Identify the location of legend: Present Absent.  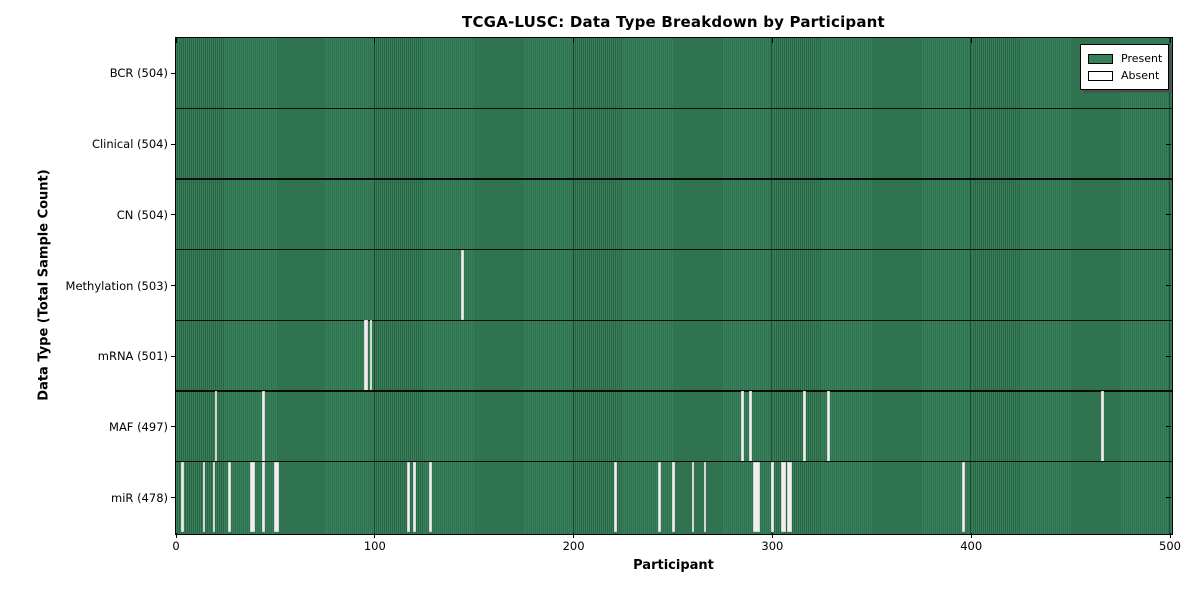
(1124, 67).